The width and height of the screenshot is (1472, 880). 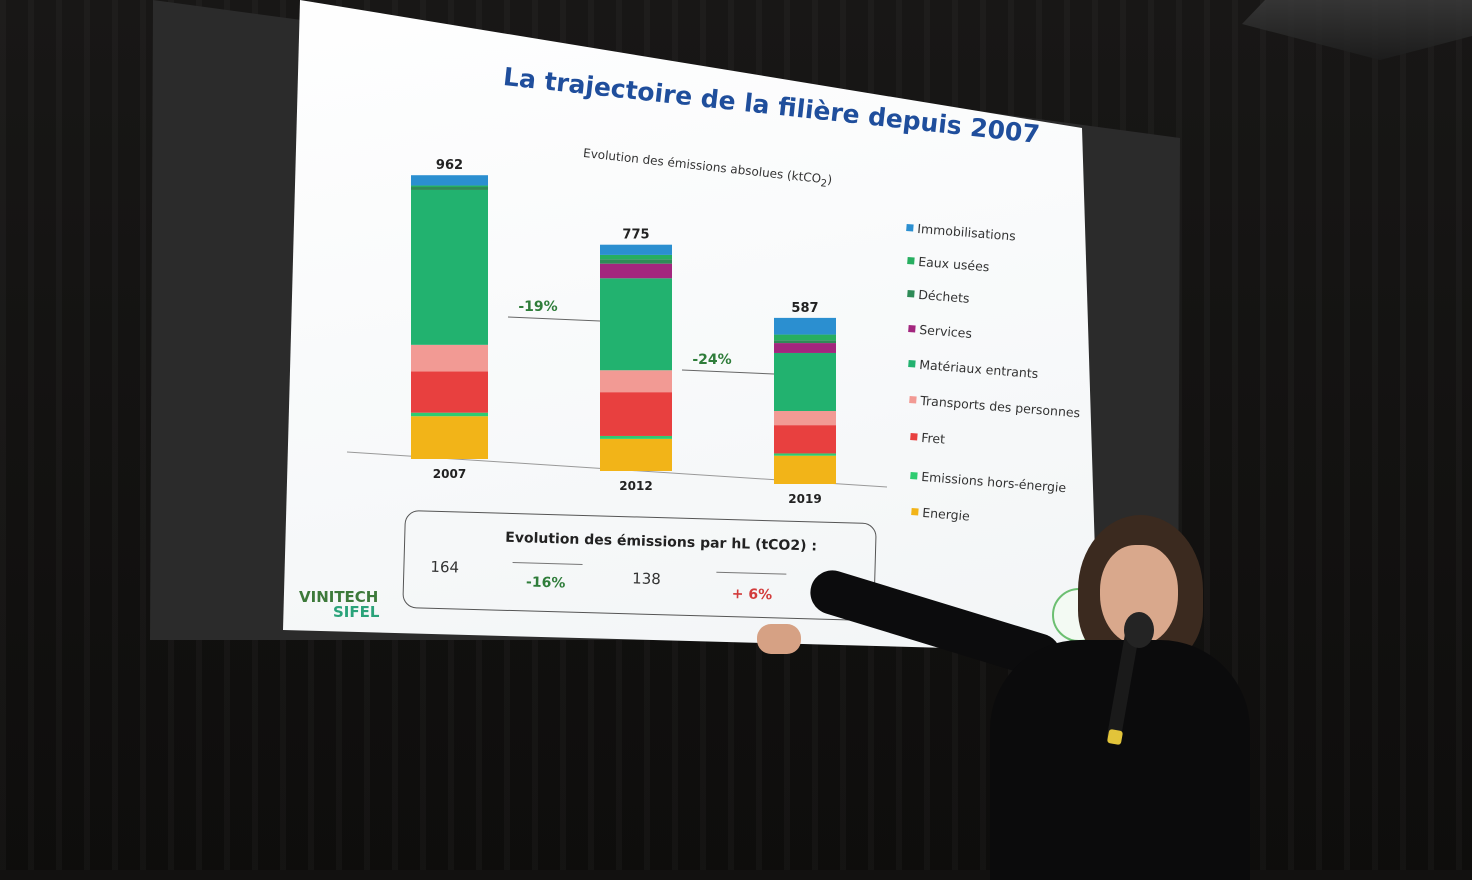 I want to click on bar-total-label: 962, so click(x=449, y=165).